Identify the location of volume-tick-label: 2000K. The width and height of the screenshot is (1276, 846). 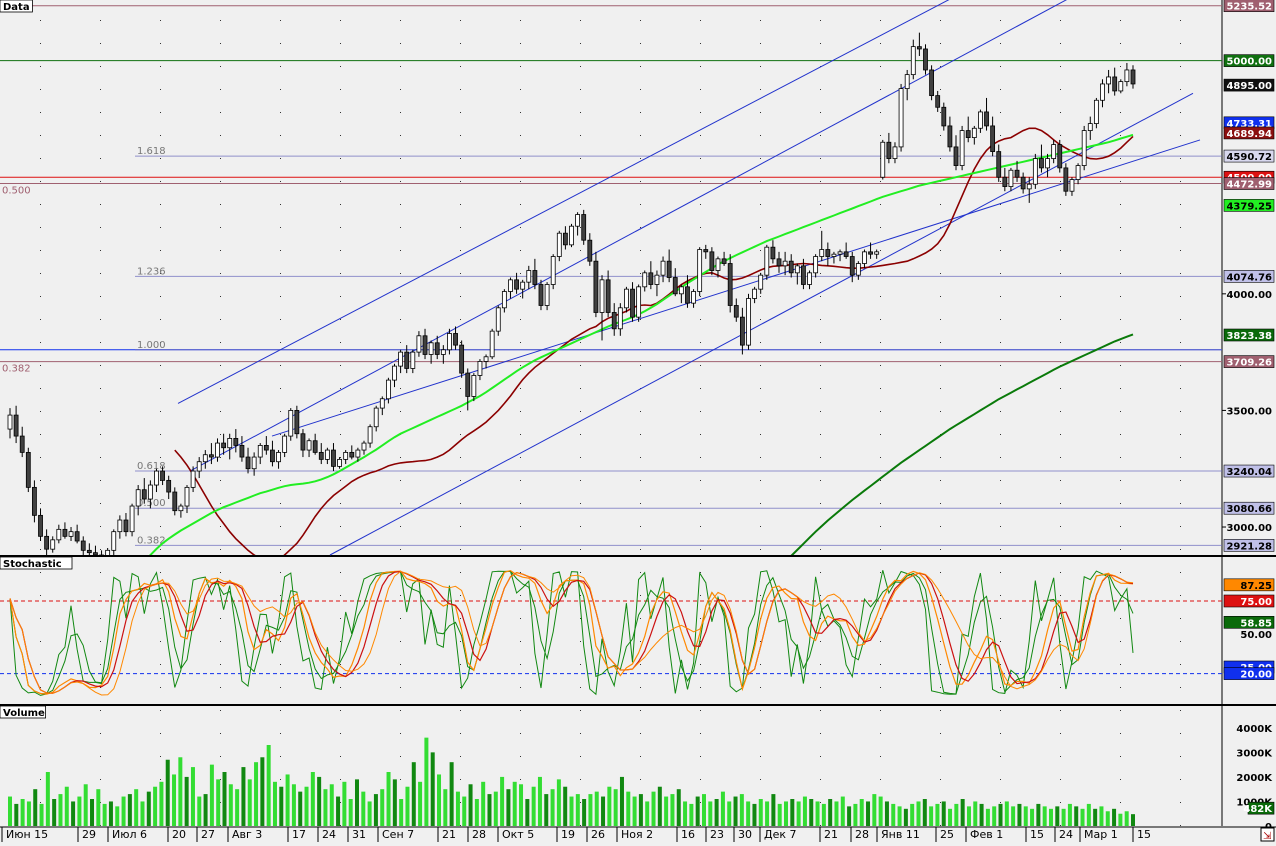
(1254, 778).